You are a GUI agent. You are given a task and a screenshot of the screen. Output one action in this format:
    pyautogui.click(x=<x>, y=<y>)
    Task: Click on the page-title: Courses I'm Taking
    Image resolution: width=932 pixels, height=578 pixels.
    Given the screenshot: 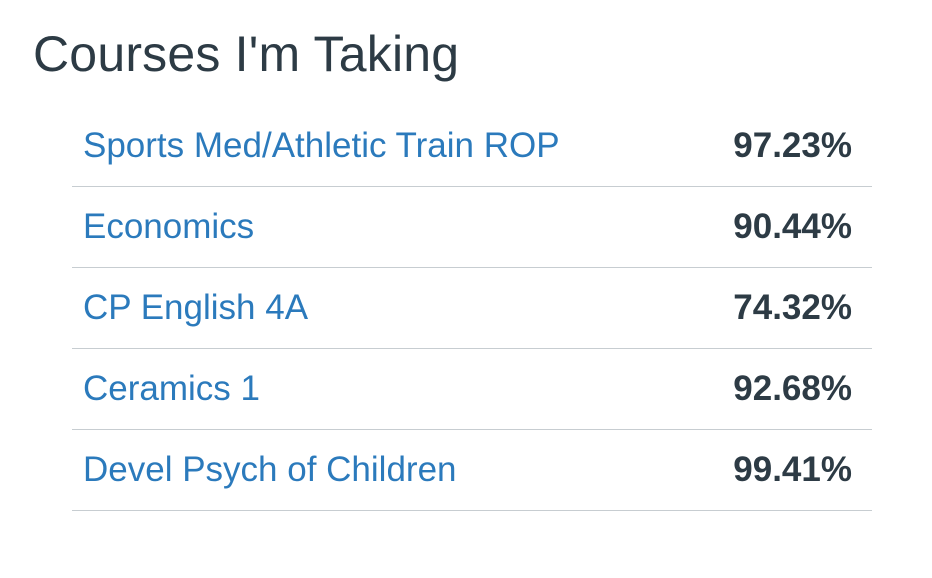 What is the action you would take?
    pyautogui.click(x=246, y=54)
    